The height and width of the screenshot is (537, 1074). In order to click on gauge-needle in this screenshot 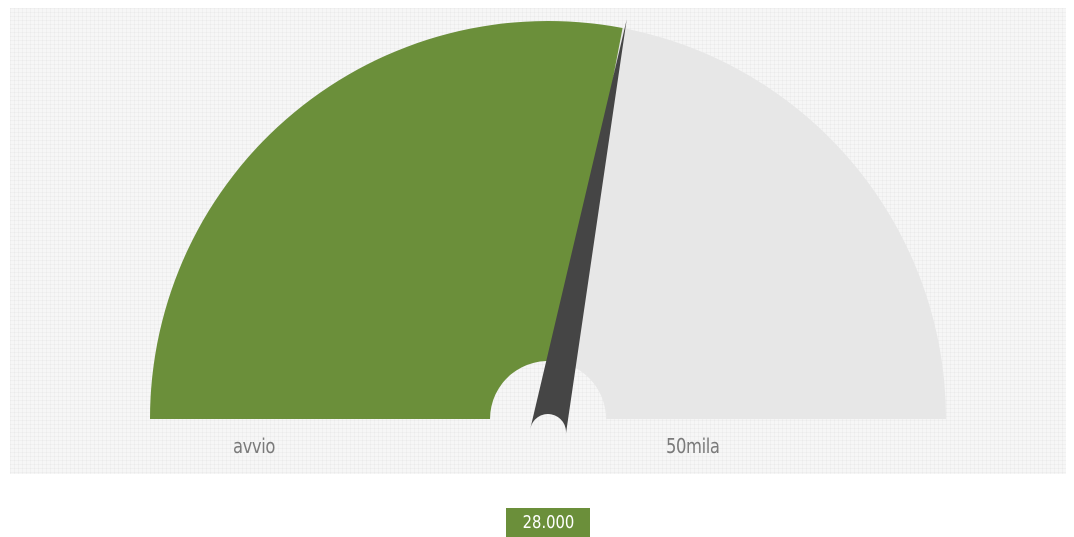, I will do `click(578, 227)`.